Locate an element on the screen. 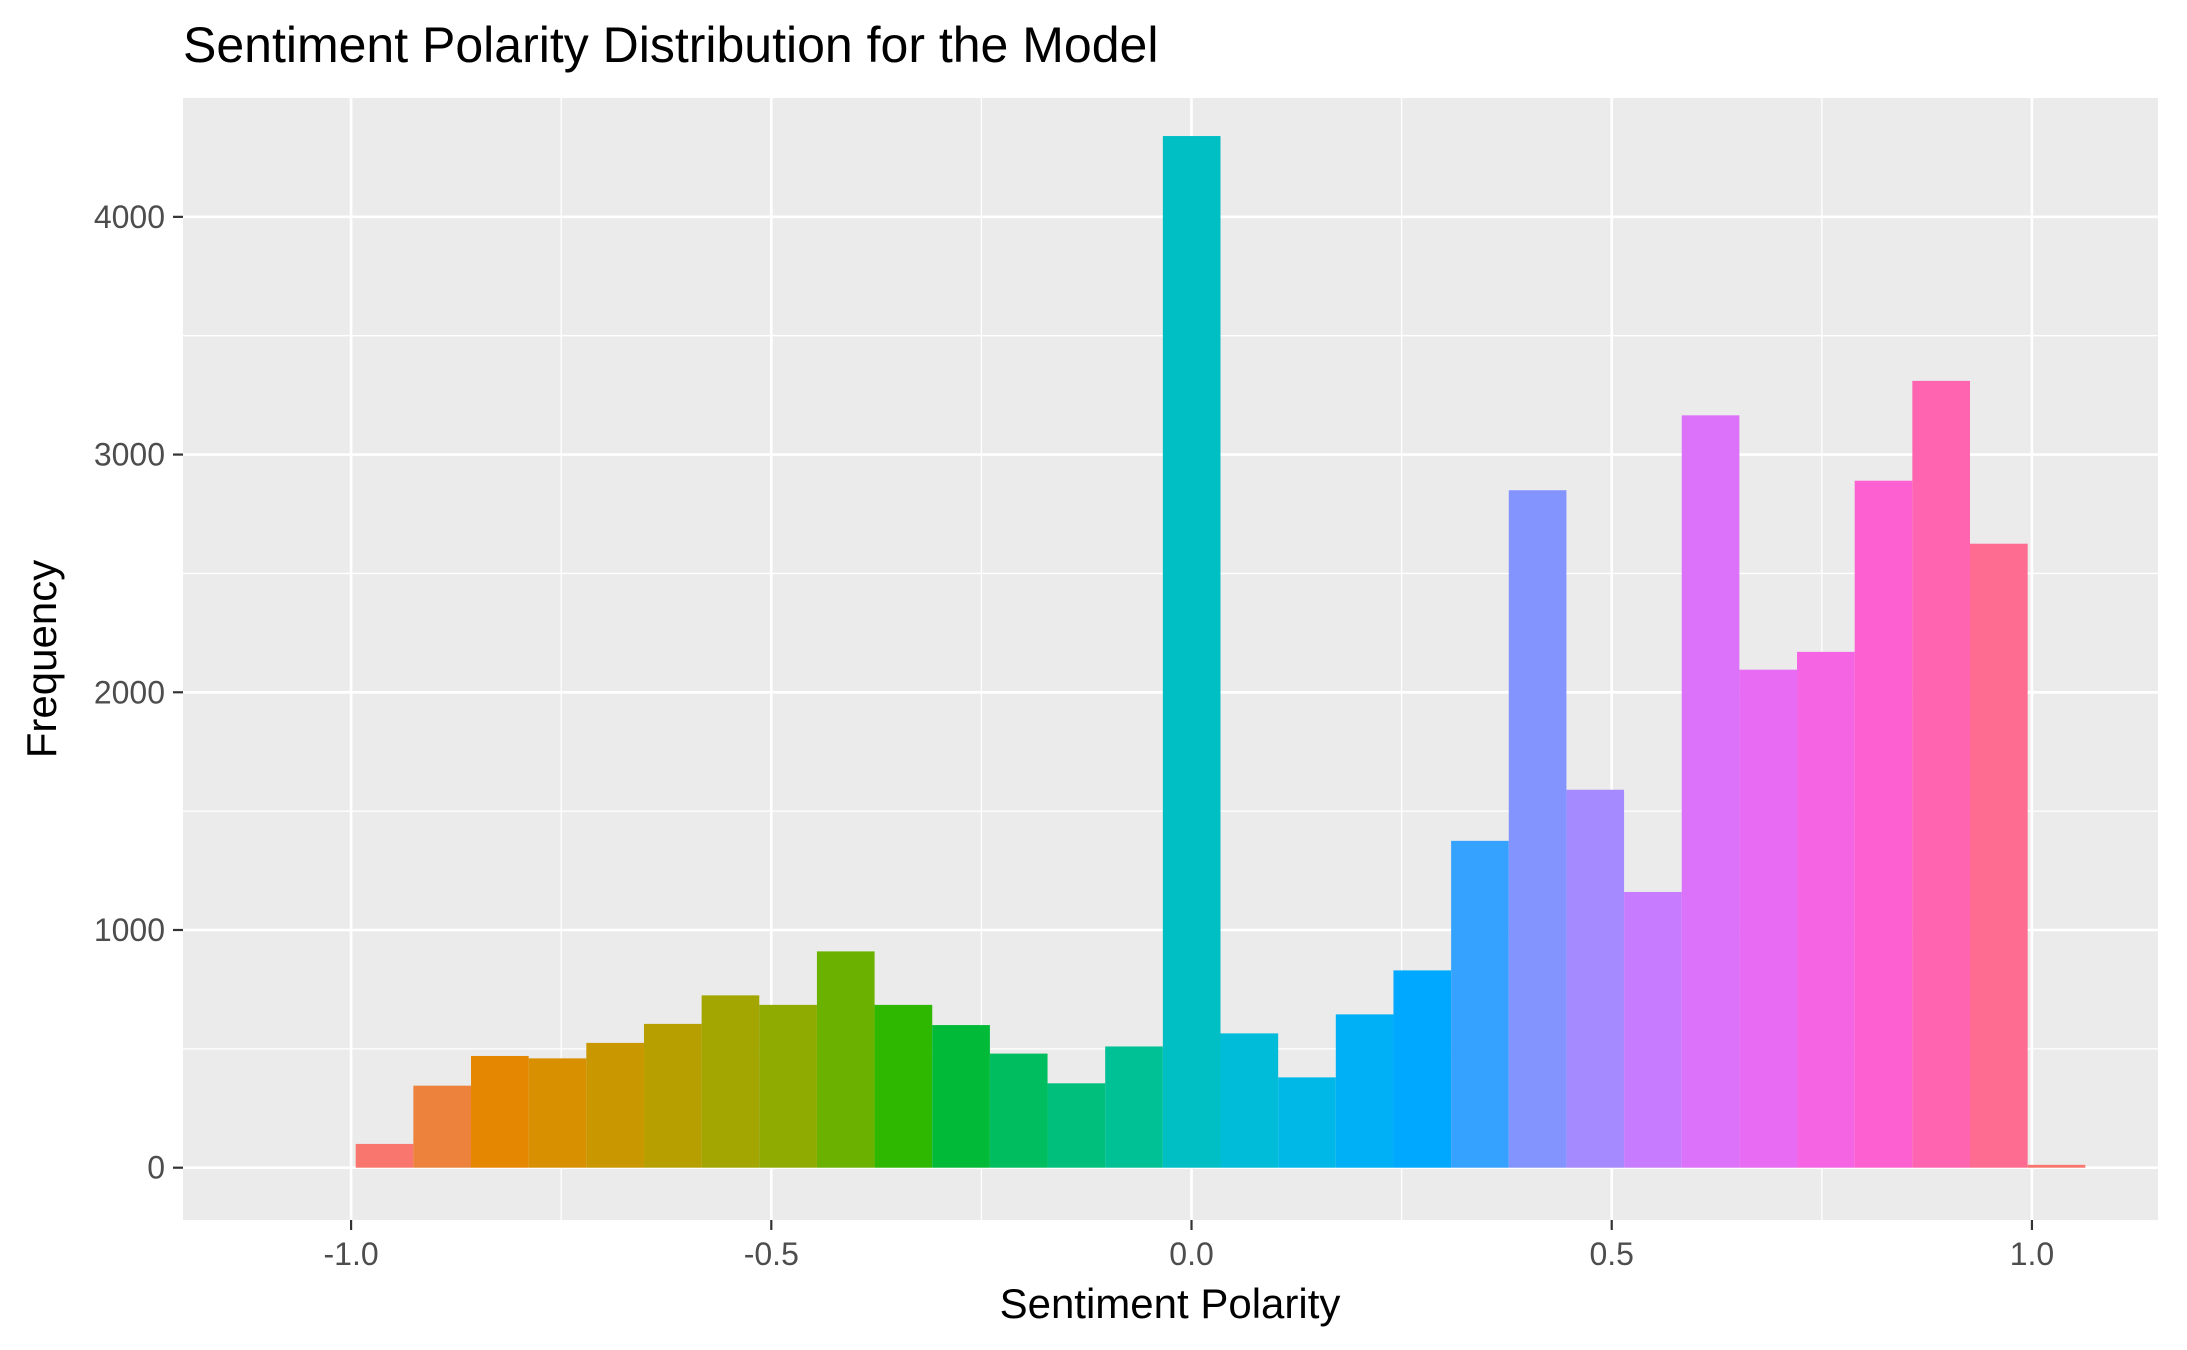 This screenshot has height=1350, width=2187. y-axis-ticks: 0 1000 2000 3000 4000 is located at coordinates (138, 692).